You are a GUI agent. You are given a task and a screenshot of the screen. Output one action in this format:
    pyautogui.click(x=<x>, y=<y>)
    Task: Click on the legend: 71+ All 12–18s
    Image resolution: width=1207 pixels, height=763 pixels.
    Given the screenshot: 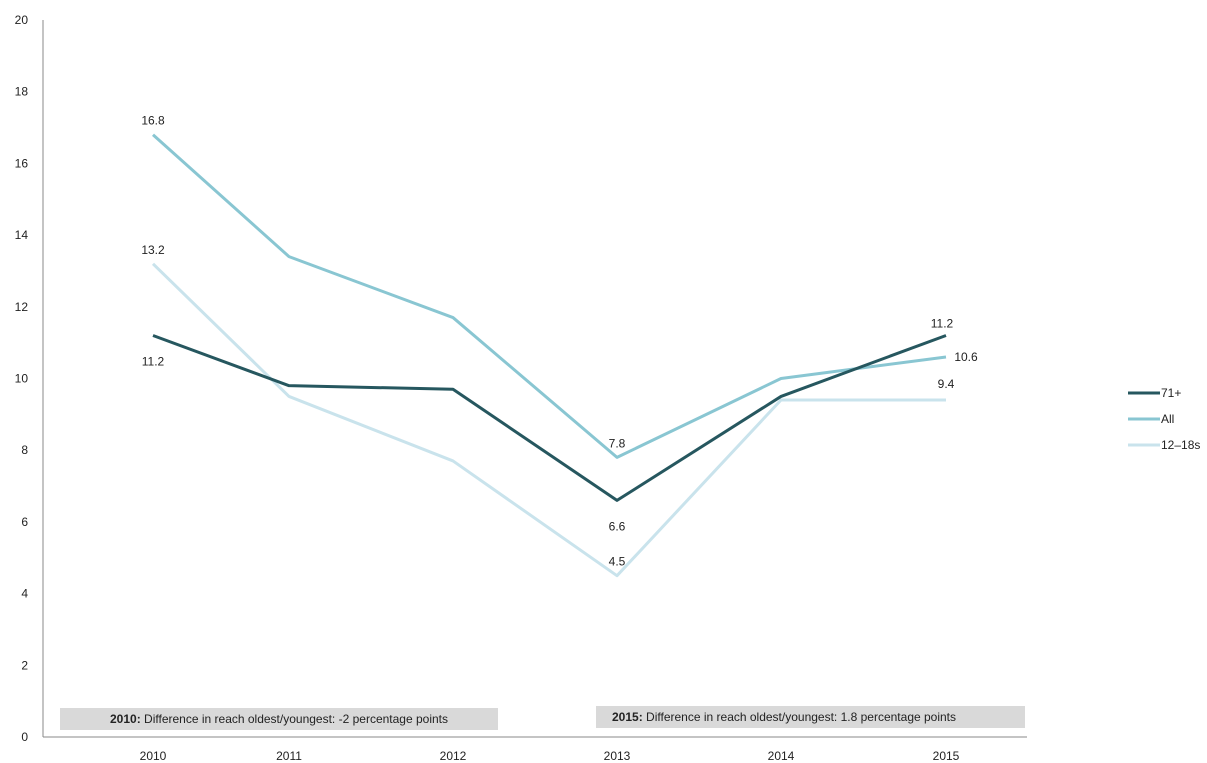 What is the action you would take?
    pyautogui.click(x=1164, y=419)
    